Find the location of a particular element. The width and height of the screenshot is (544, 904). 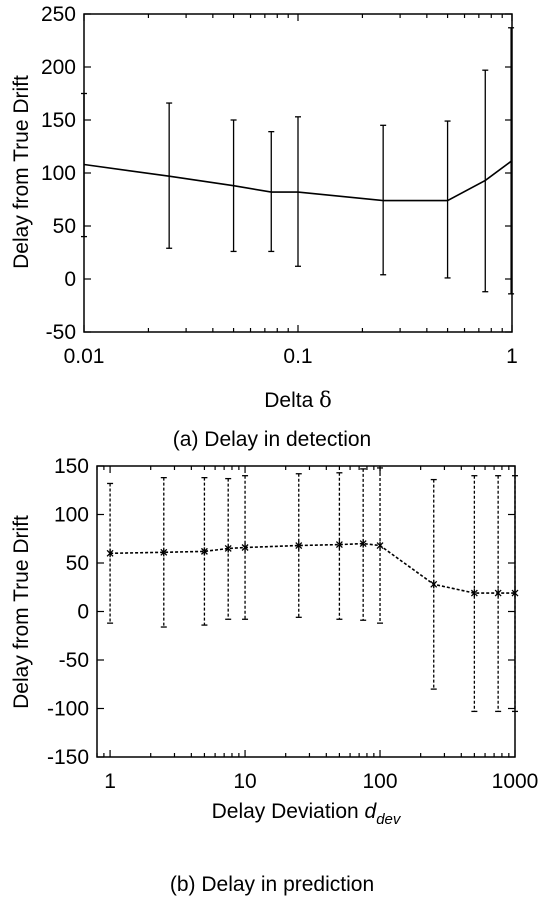

x-axis-label-symbol: δ is located at coordinates (325, 400).